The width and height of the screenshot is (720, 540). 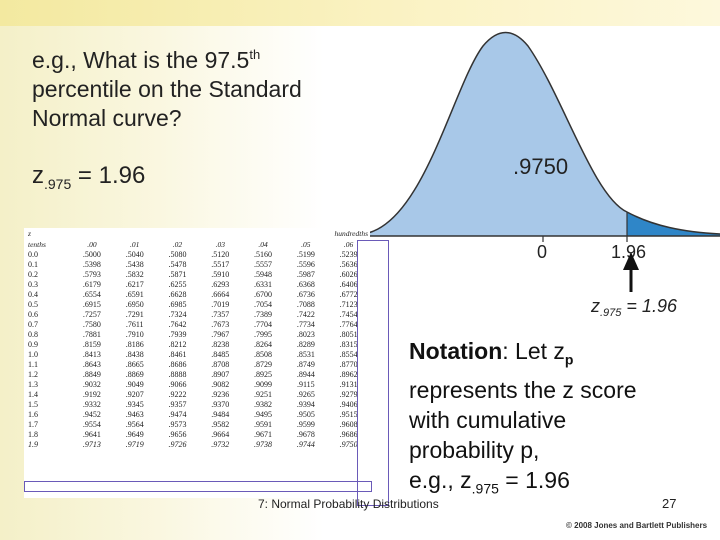 What do you see at coordinates (348, 404) in the screenshot?
I see `table-cell: .9406` at bounding box center [348, 404].